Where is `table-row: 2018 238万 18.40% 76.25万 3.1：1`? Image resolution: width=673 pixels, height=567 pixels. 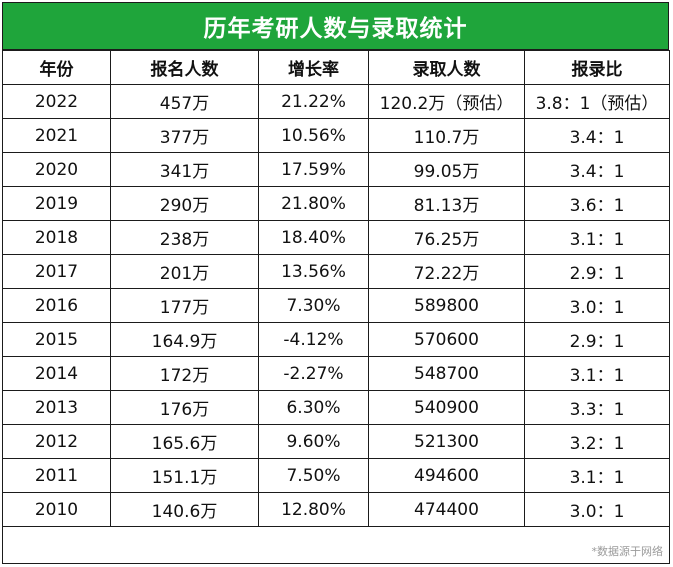
table-row: 2018 238万 18.40% 76.25万 3.1：1 is located at coordinates (336, 237).